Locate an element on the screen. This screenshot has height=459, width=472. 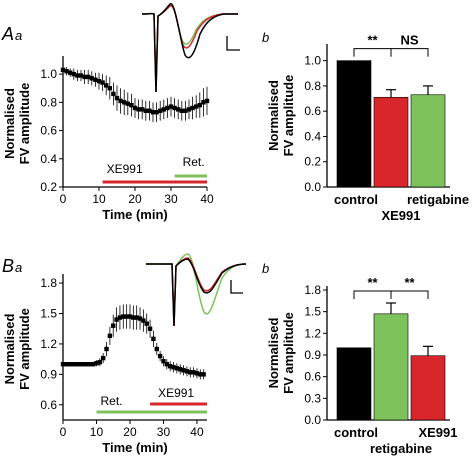
x-tick-label: 40 is located at coordinates (207, 199).